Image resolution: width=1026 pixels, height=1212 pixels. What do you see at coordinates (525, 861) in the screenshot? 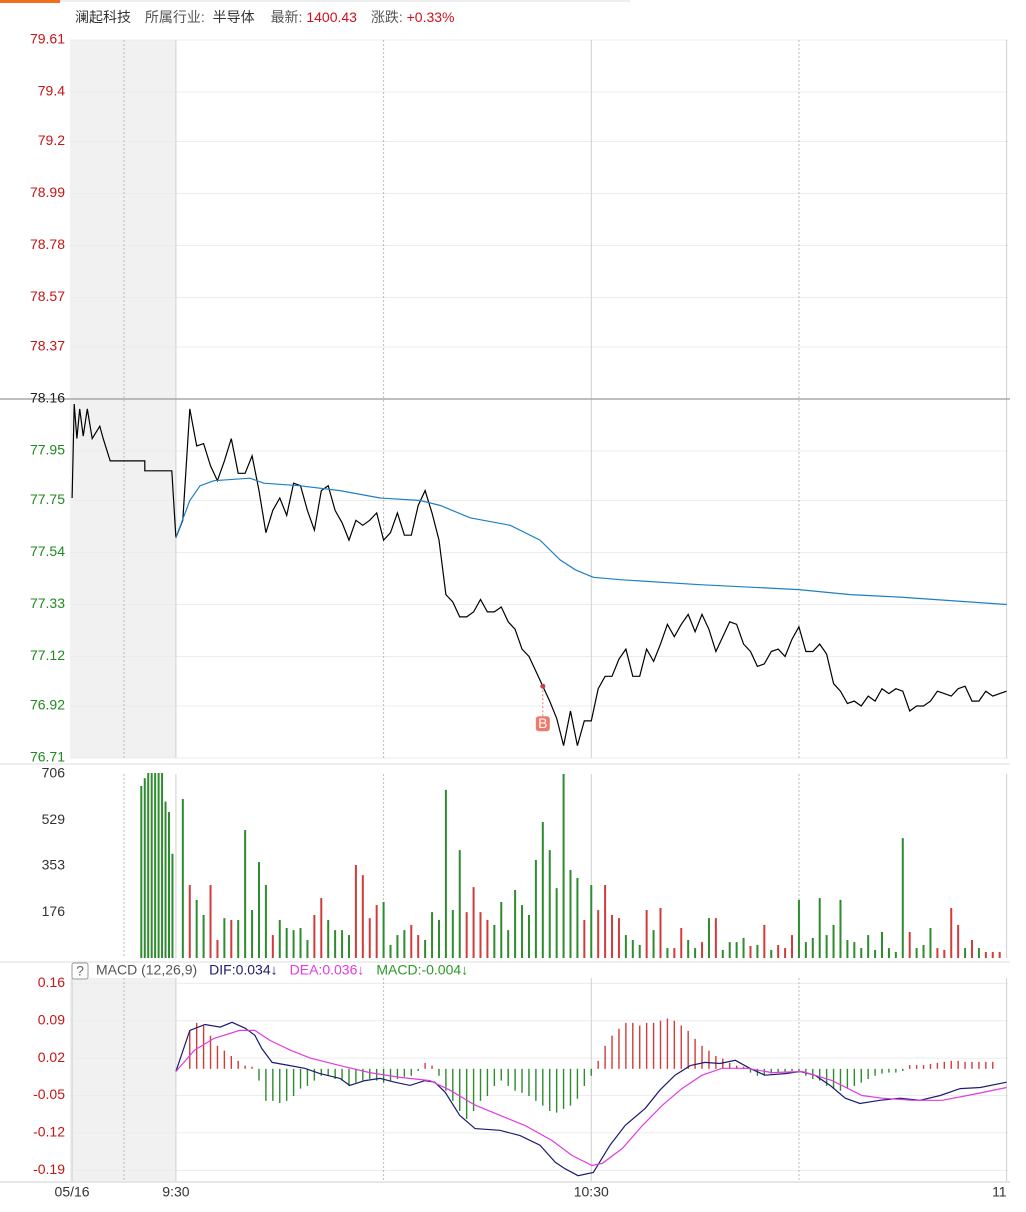
I see `panel: 706 529 353 176` at bounding box center [525, 861].